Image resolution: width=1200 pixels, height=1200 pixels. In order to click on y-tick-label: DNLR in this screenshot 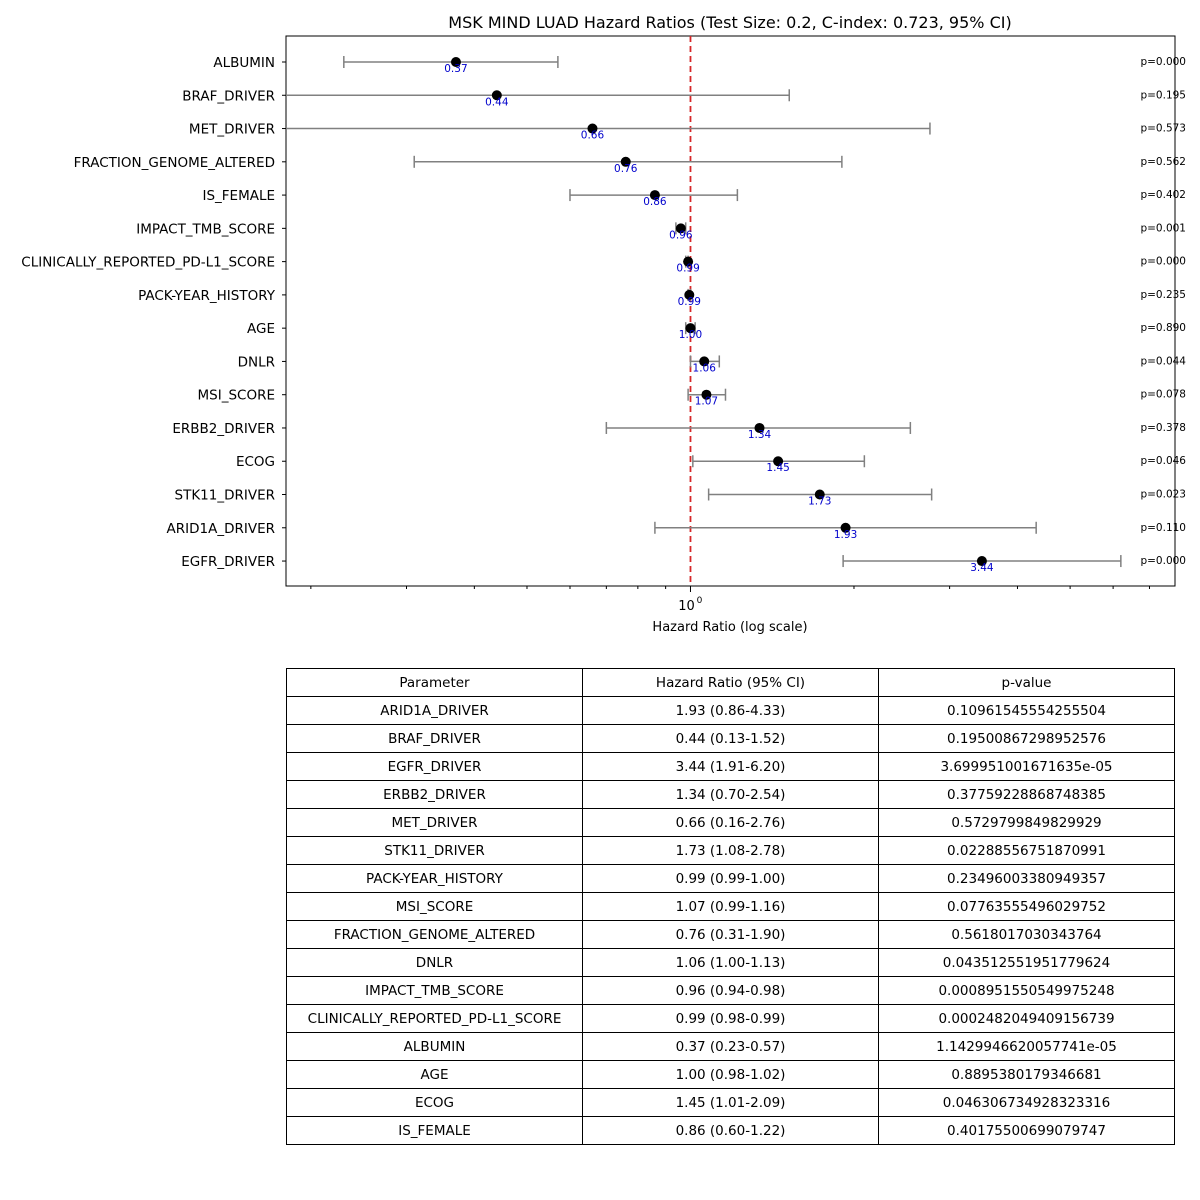, I will do `click(256, 362)`.